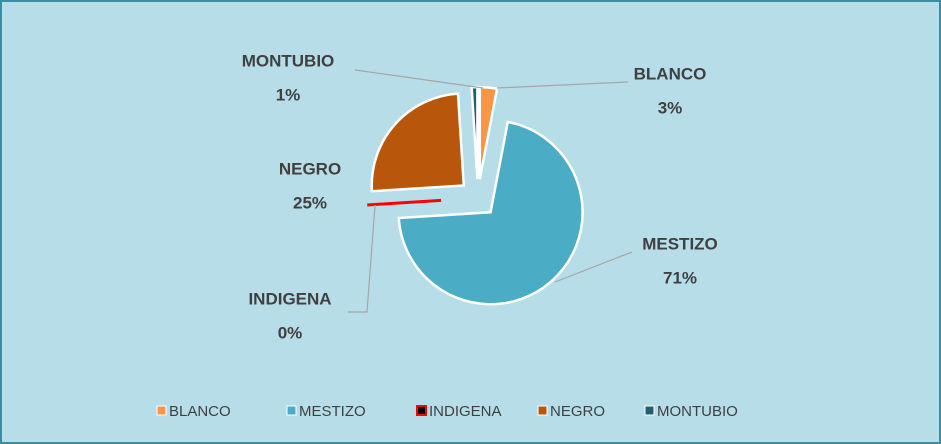  I want to click on legend-label: MESTIZO, so click(332, 411).